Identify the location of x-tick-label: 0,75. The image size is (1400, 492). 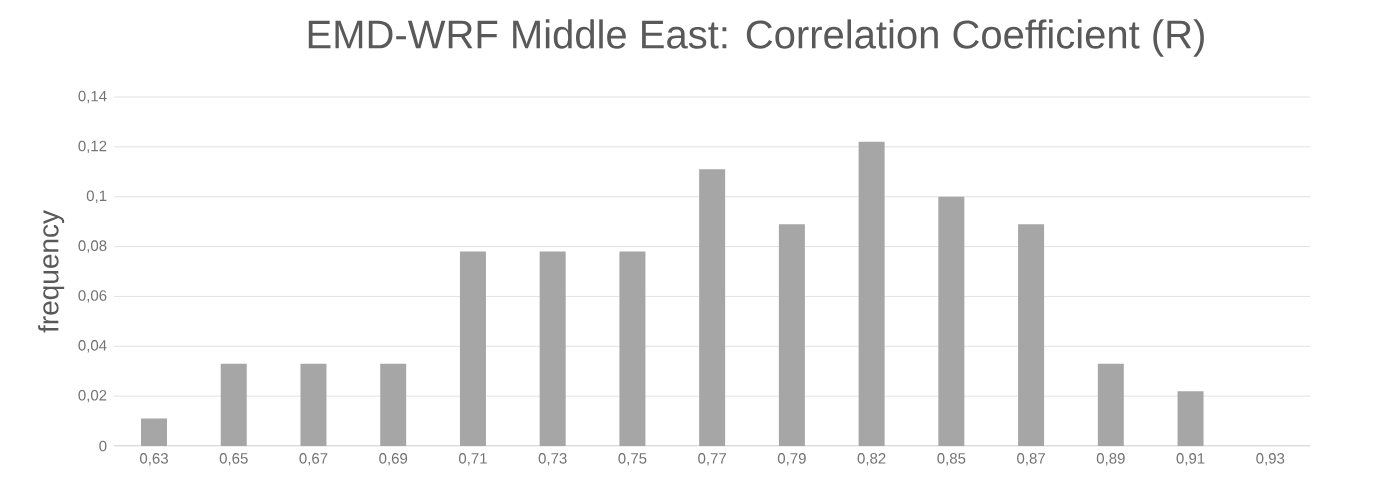
(632, 459).